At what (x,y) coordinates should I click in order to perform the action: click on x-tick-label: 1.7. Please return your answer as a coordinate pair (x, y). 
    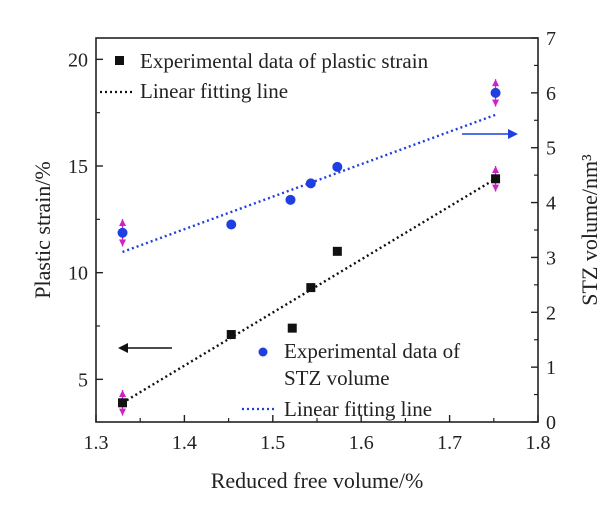
    Looking at the image, I should click on (449, 443).